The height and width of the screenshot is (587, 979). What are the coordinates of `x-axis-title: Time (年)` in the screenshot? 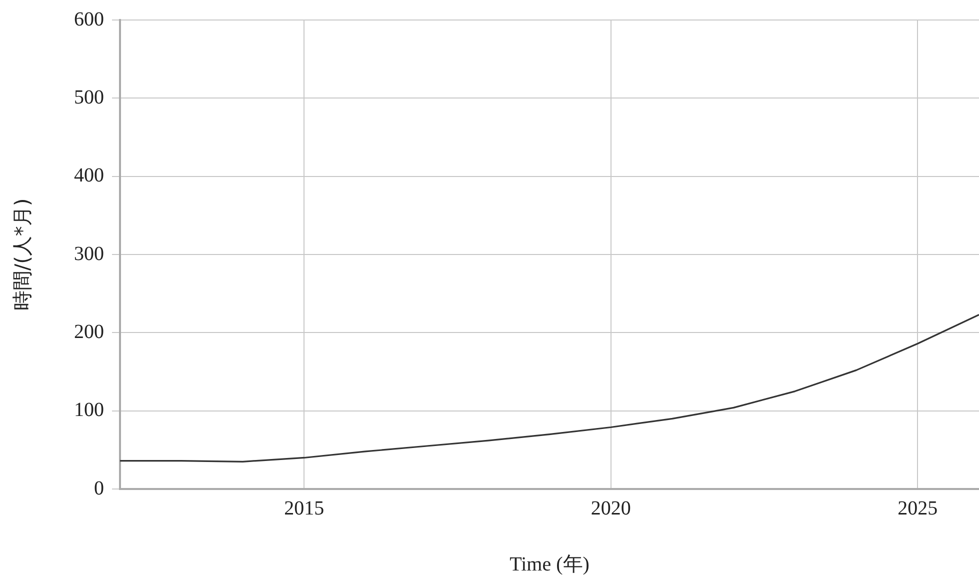 It's located at (550, 564).